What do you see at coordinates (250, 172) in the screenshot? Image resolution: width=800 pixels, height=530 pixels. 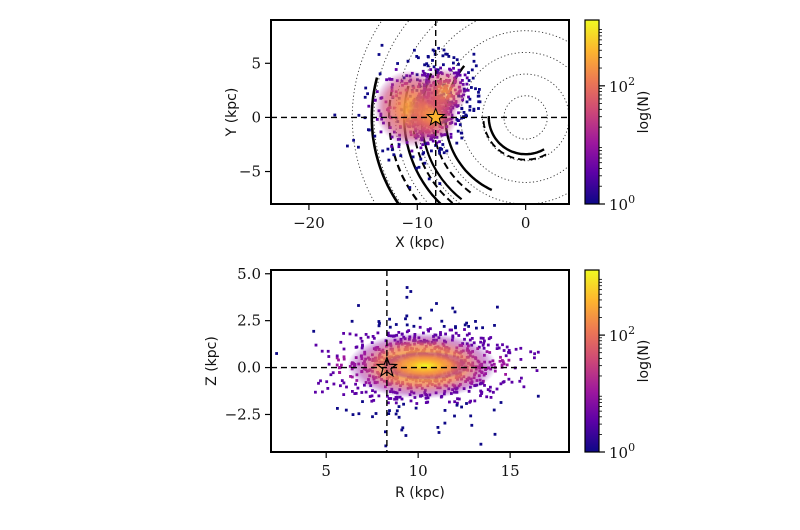 I see `y-tick-label: −5` at bounding box center [250, 172].